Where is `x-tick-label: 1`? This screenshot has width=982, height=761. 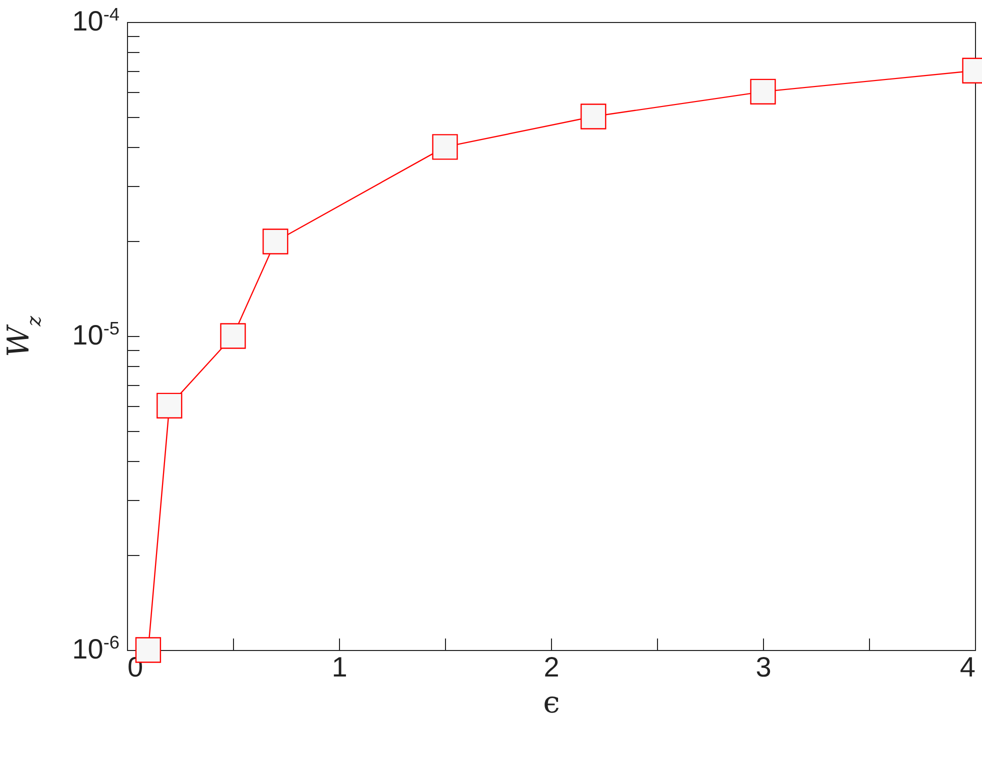
x-tick-label: 1 is located at coordinates (340, 667).